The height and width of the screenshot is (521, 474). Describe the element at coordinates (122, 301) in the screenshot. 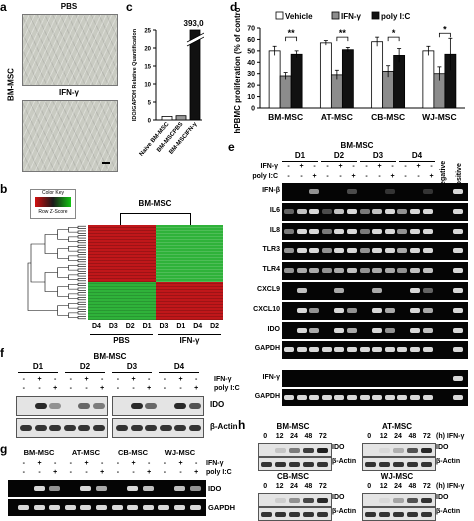

I see `heatmap-block-pbs-down` at that location.